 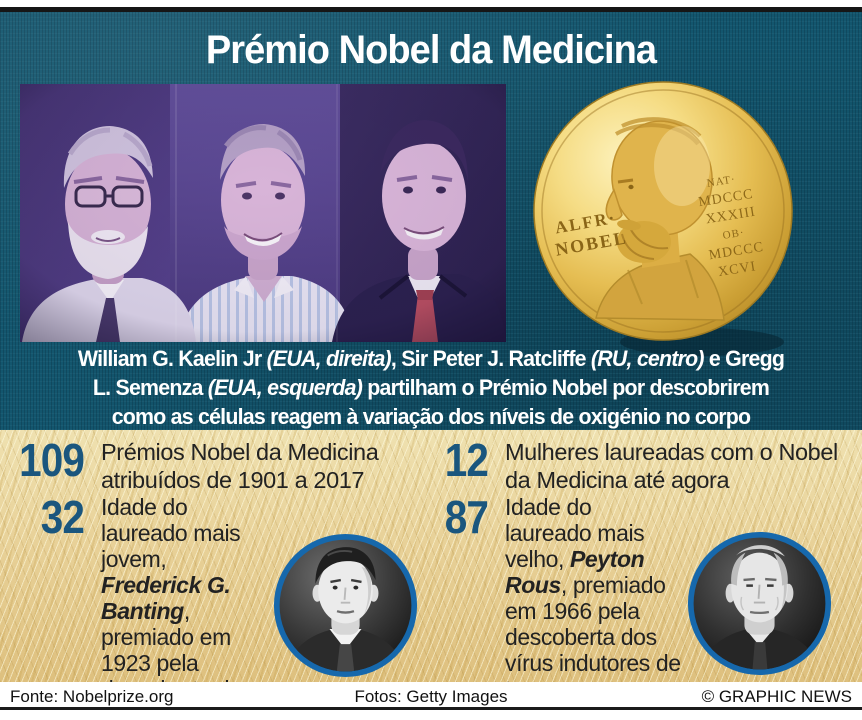 I want to click on footer-photo-credit: Fotos: Getty Images, so click(x=431, y=696).